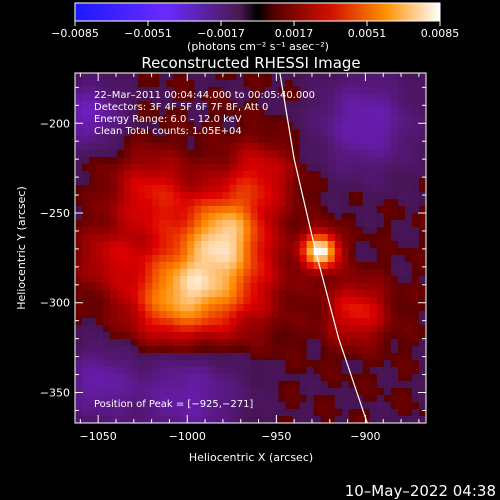 This screenshot has width=500, height=500. Describe the element at coordinates (55, 392) in the screenshot. I see `y-tick-label: −350` at that location.